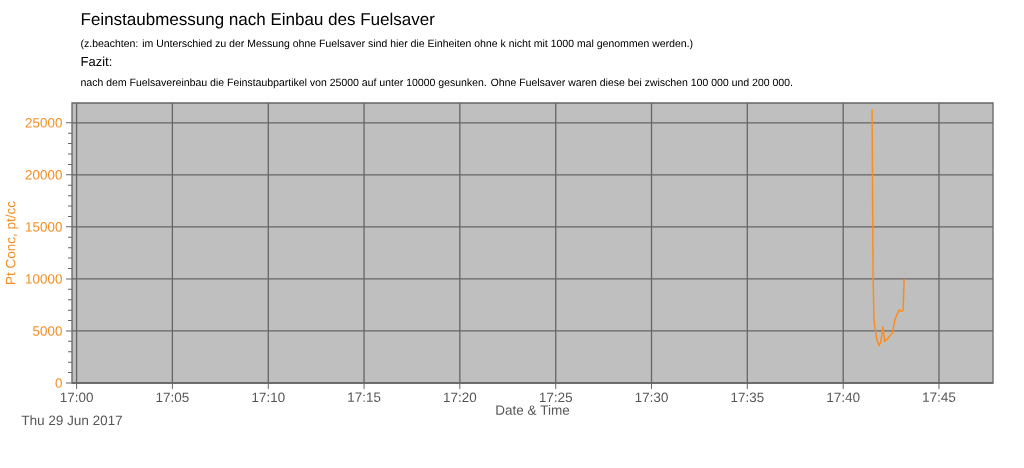  I want to click on text: Thu 29 Jun 2017, so click(71, 420).